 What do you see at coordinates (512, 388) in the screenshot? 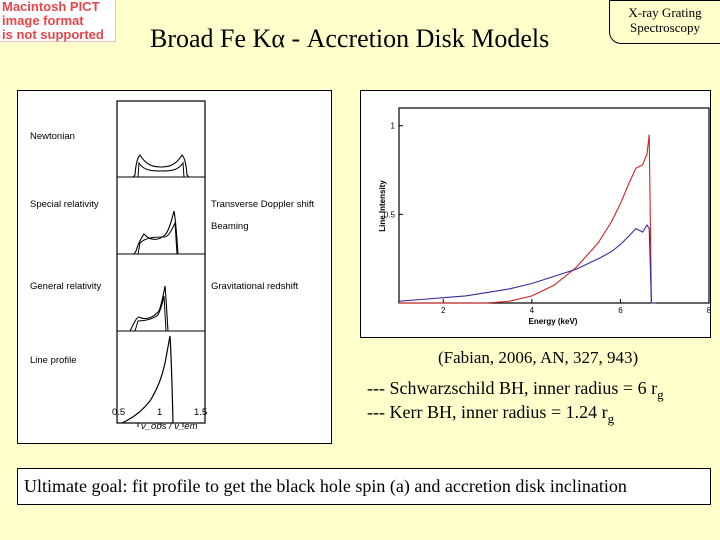
I see `legend-schwarzschild-text: --- Schwarzschild BH, inner radius = 6 r` at bounding box center [512, 388].